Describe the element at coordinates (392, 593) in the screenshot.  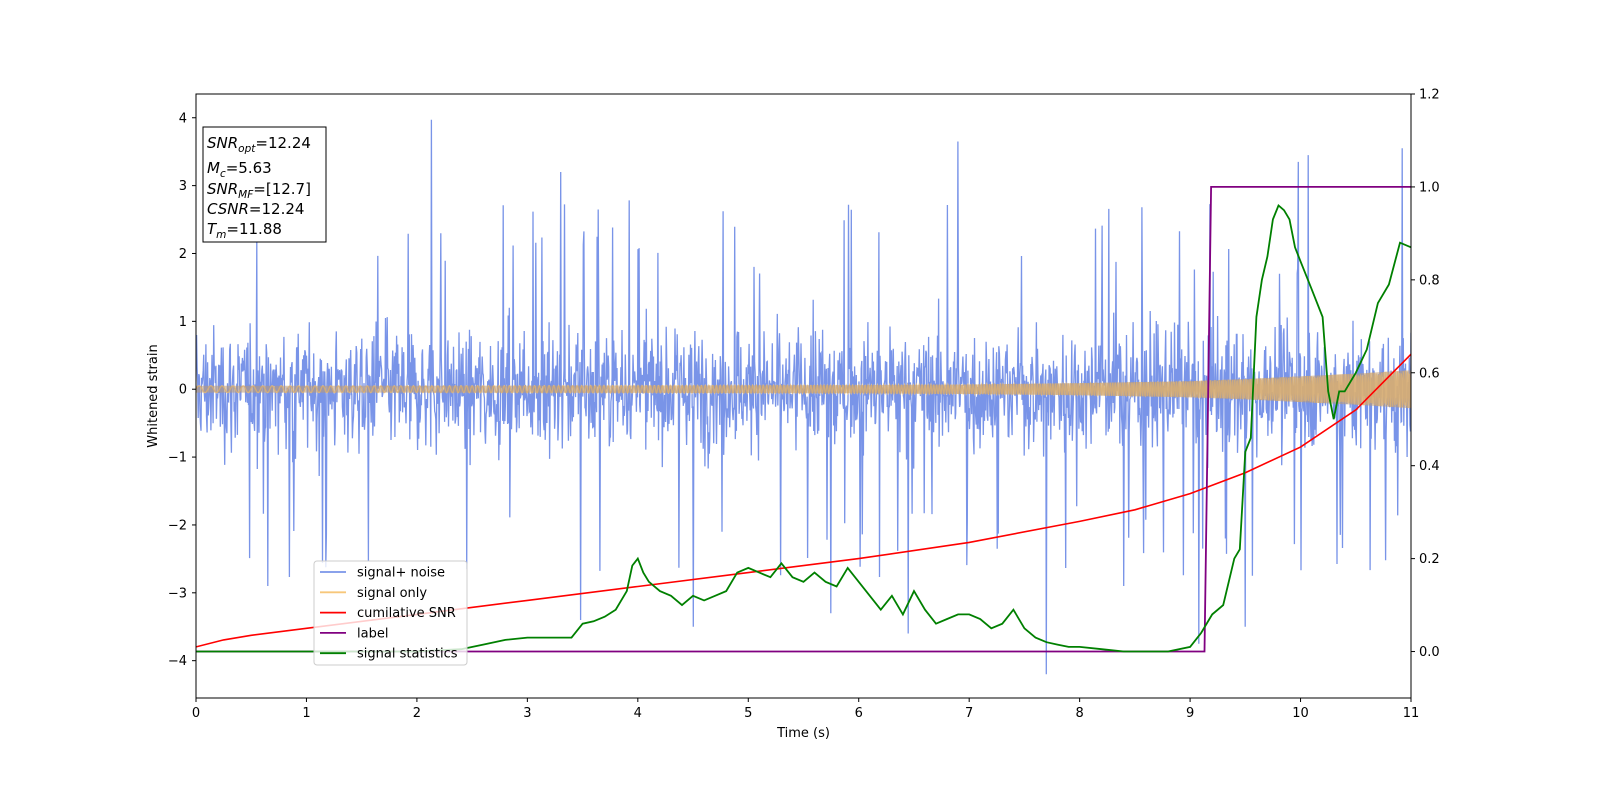
I see `legend-label: signal only` at that location.